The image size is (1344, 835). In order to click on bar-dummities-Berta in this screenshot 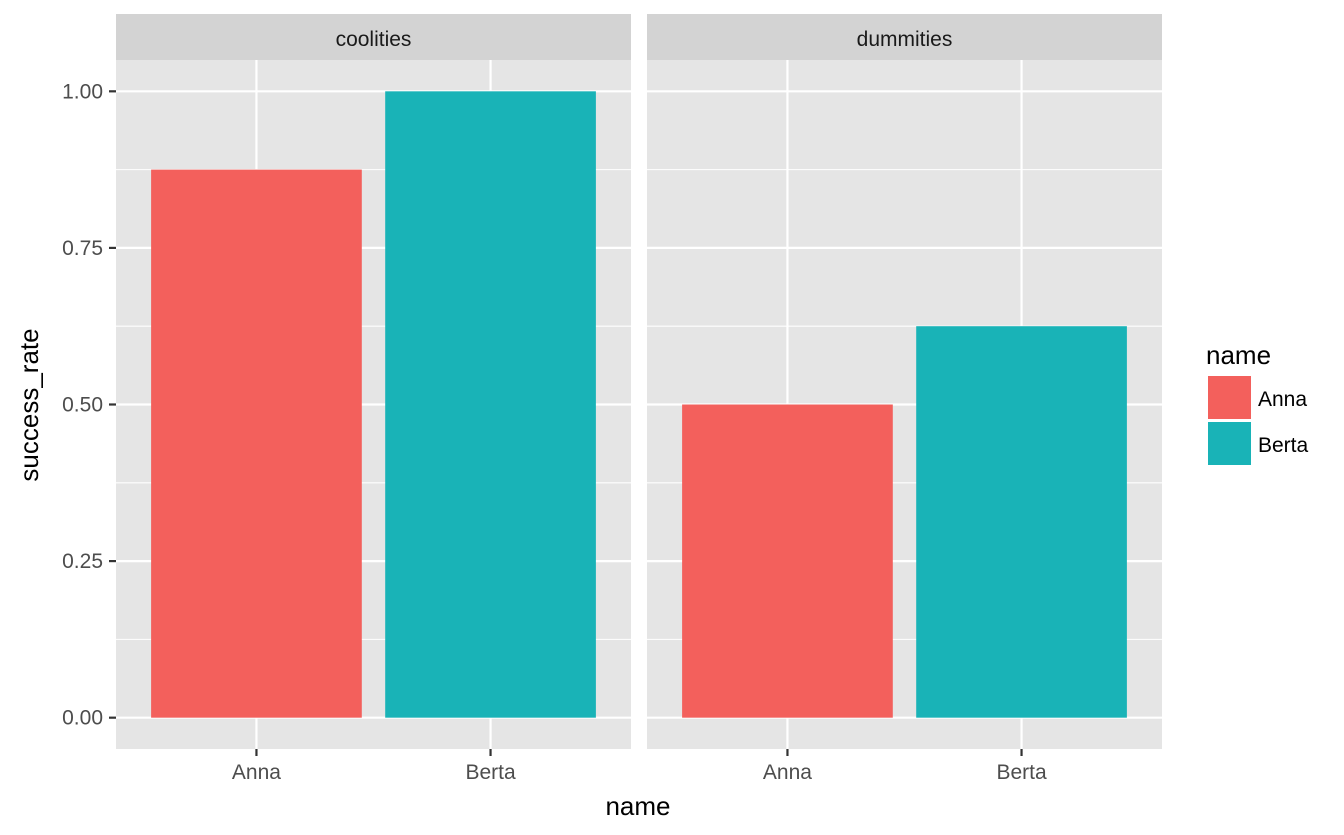, I will do `click(1021, 522)`.